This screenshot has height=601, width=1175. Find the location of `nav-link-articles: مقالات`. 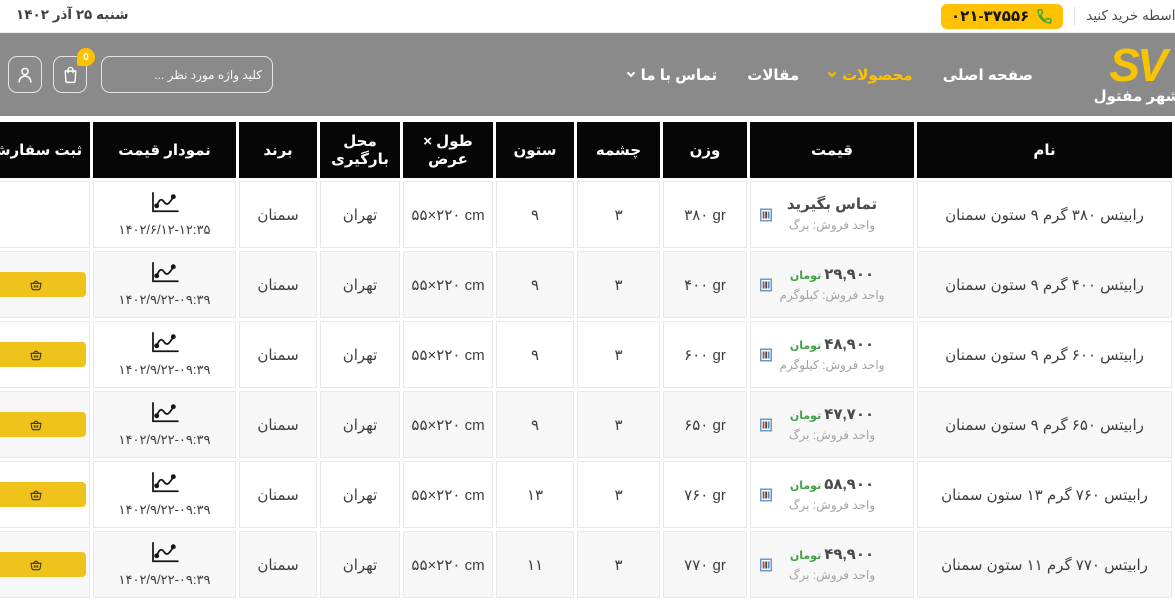

nav-link-articles: مقالات is located at coordinates (773, 75).